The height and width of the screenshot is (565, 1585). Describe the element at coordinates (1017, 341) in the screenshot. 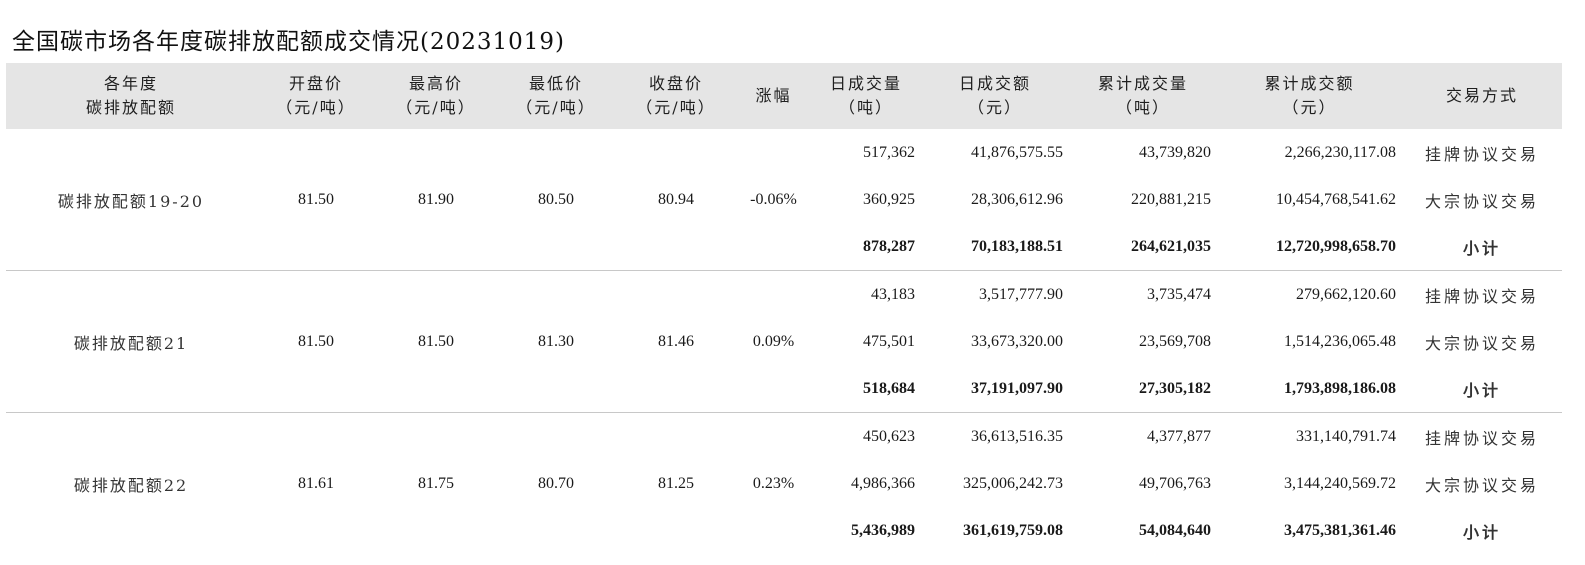

I see `daily-amount-cell: 33,673,320.00` at that location.